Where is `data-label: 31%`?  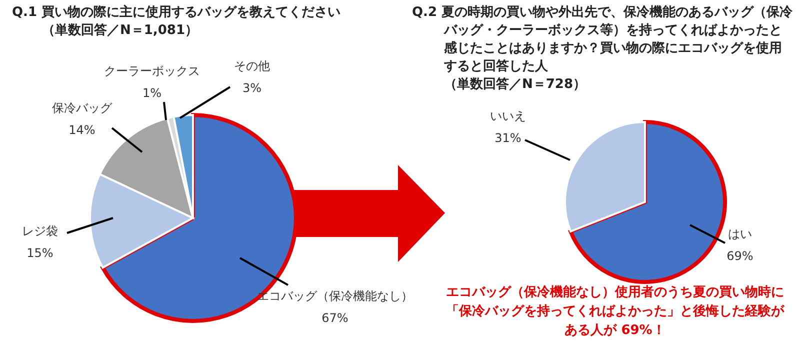 data-label: 31% is located at coordinates (508, 138).